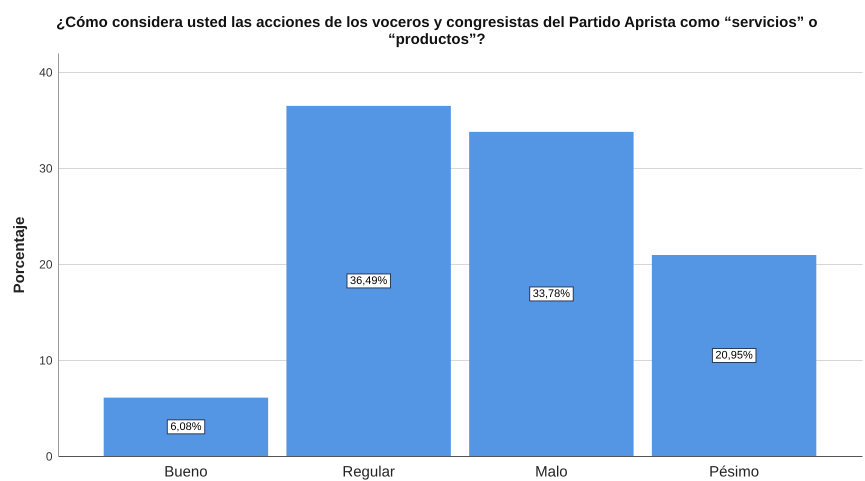 The width and height of the screenshot is (865, 481). I want to click on x-tick-label: Malo, so click(551, 472).